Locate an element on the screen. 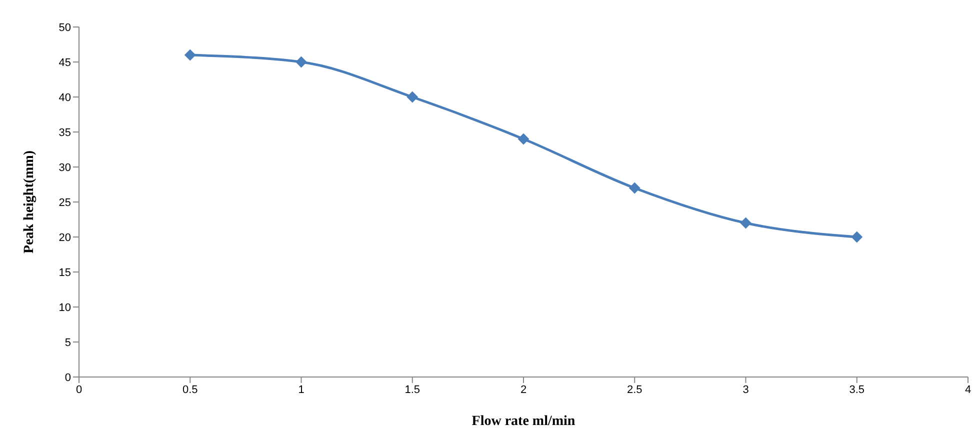 The image size is (976, 441). y-tick-label: 25 is located at coordinates (64, 202).